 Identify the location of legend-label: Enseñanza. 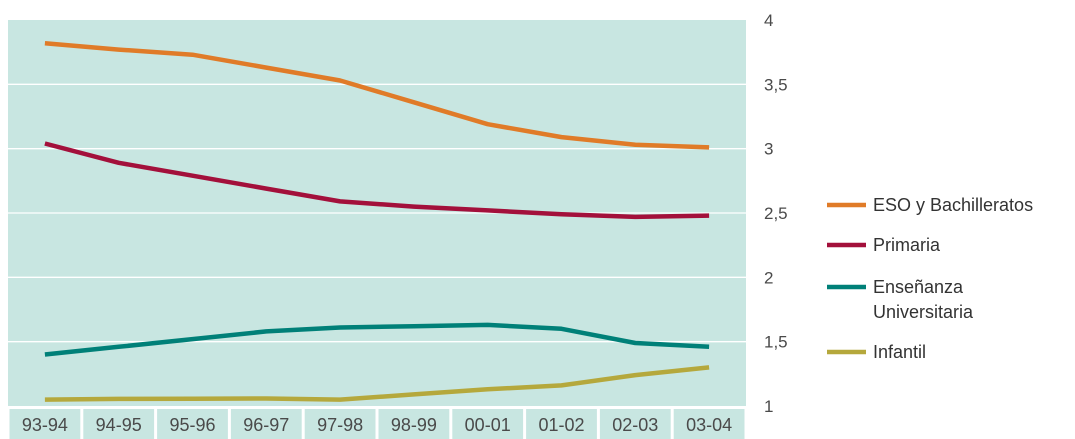
(918, 287).